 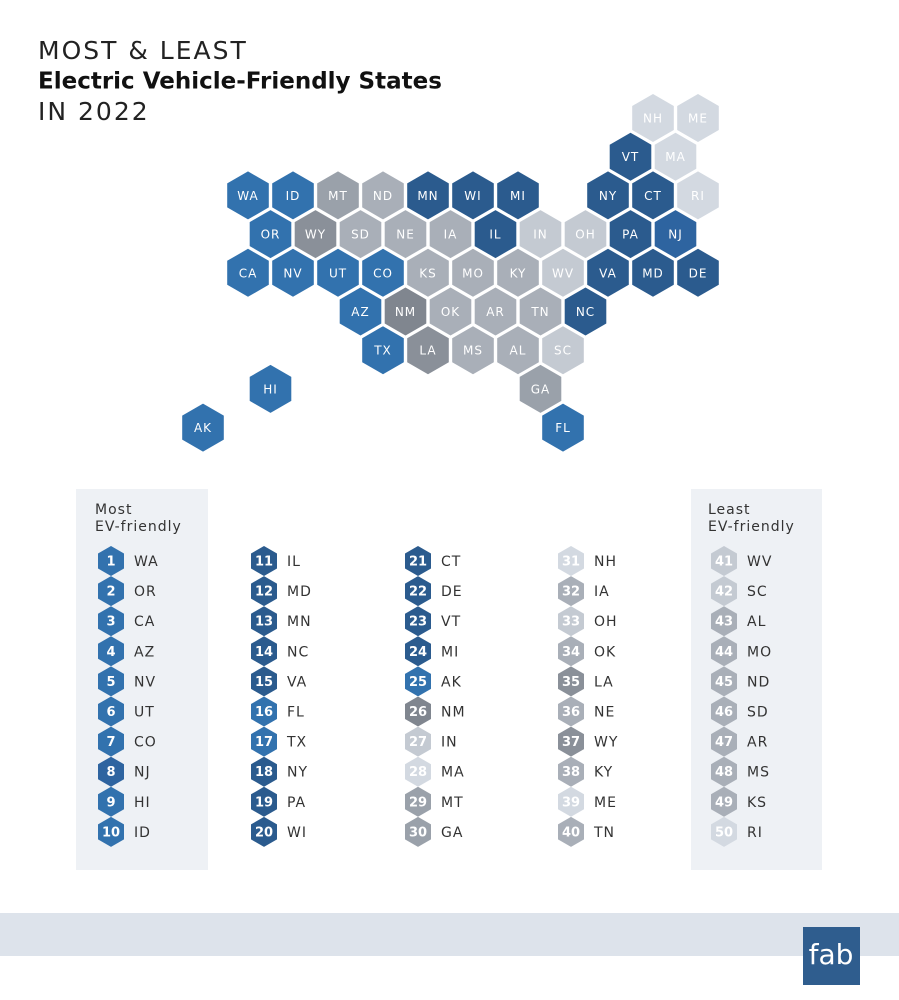 I want to click on state-label: MN, so click(x=427, y=196).